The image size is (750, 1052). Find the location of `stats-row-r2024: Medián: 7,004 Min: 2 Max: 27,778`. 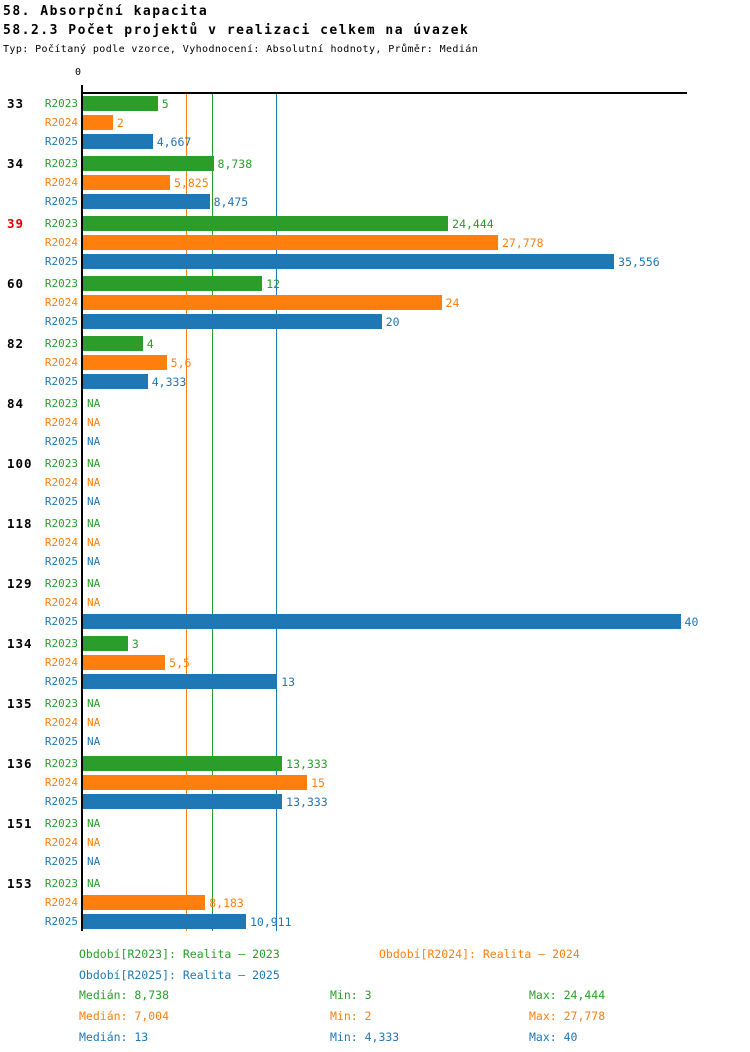

stats-row-r2024: Medián: 7,004 Min: 2 Max: 27,778 is located at coordinates (342, 1019).